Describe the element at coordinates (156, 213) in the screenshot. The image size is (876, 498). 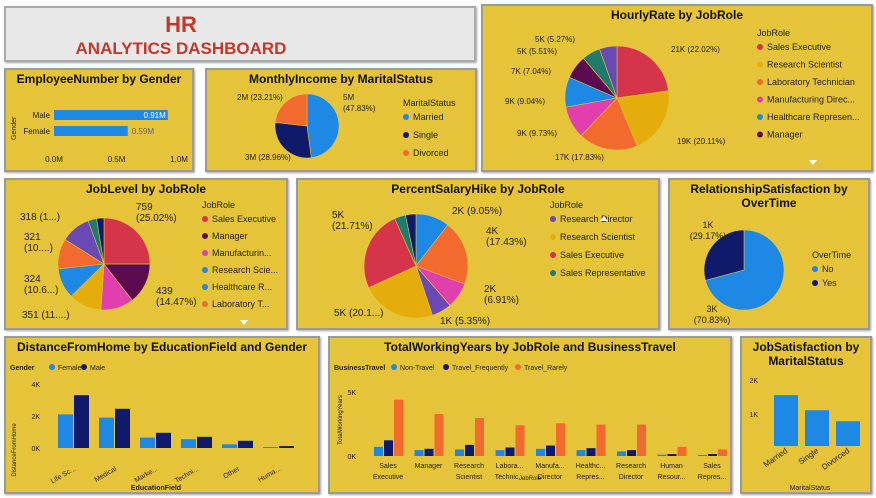
I see `joblevel-data-label: 759 (25.02%)` at that location.